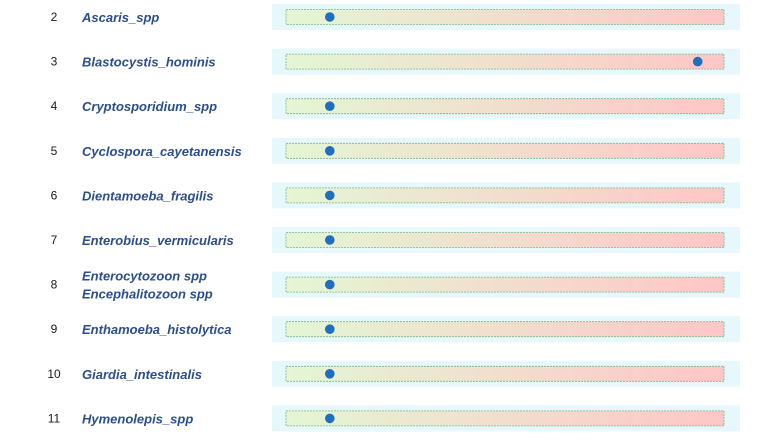 This screenshot has width=768, height=441. Describe the element at coordinates (54, 17) in the screenshot. I see `row-number: 2` at that location.